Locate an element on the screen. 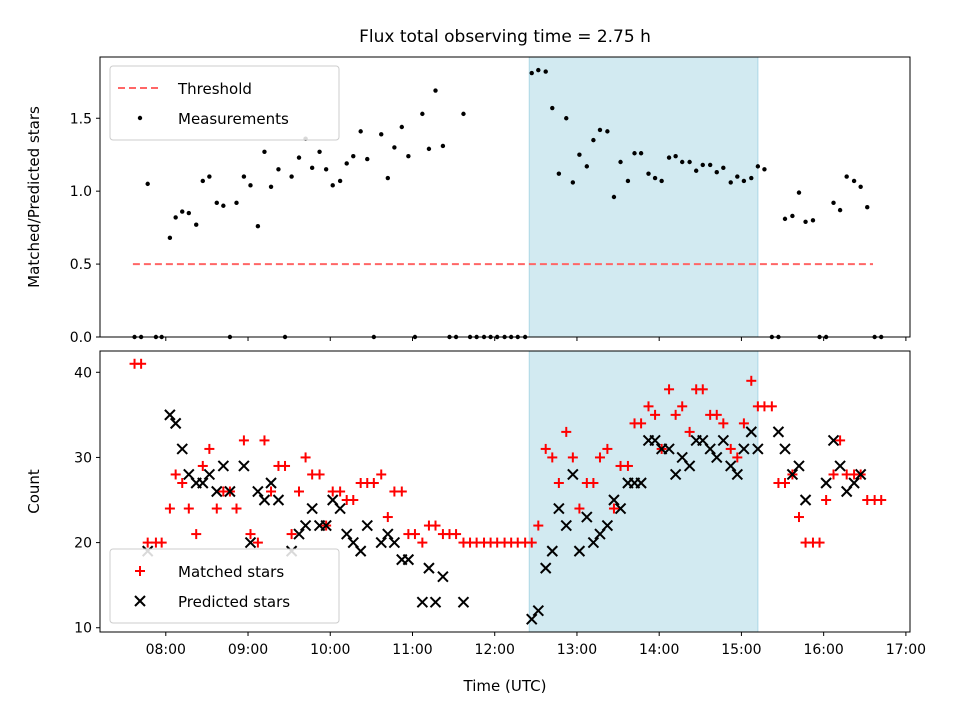  y-tick-label: 20 is located at coordinates (83, 544).